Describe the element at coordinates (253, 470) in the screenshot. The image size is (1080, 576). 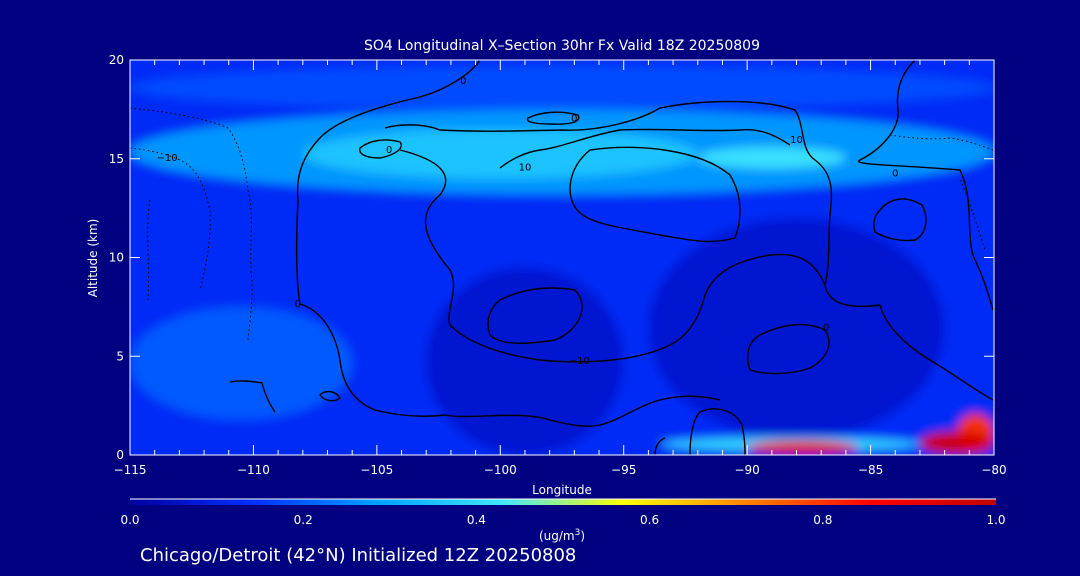
I see `x-tick-label: −110` at that location.